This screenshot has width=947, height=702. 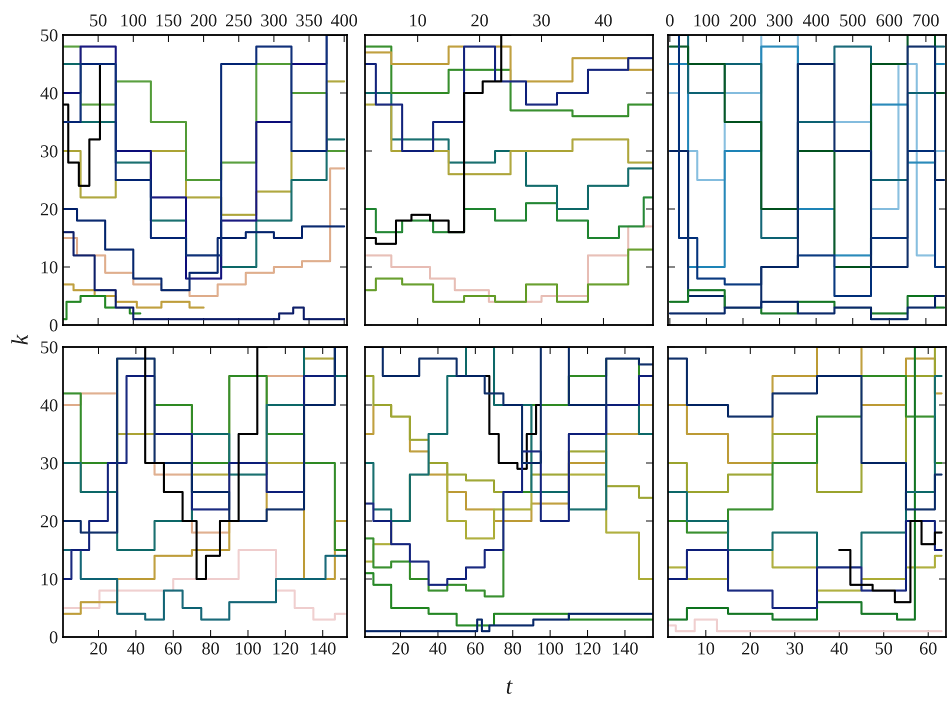 What do you see at coordinates (670, 20) in the screenshot?
I see `x-tick-label: 0` at bounding box center [670, 20].